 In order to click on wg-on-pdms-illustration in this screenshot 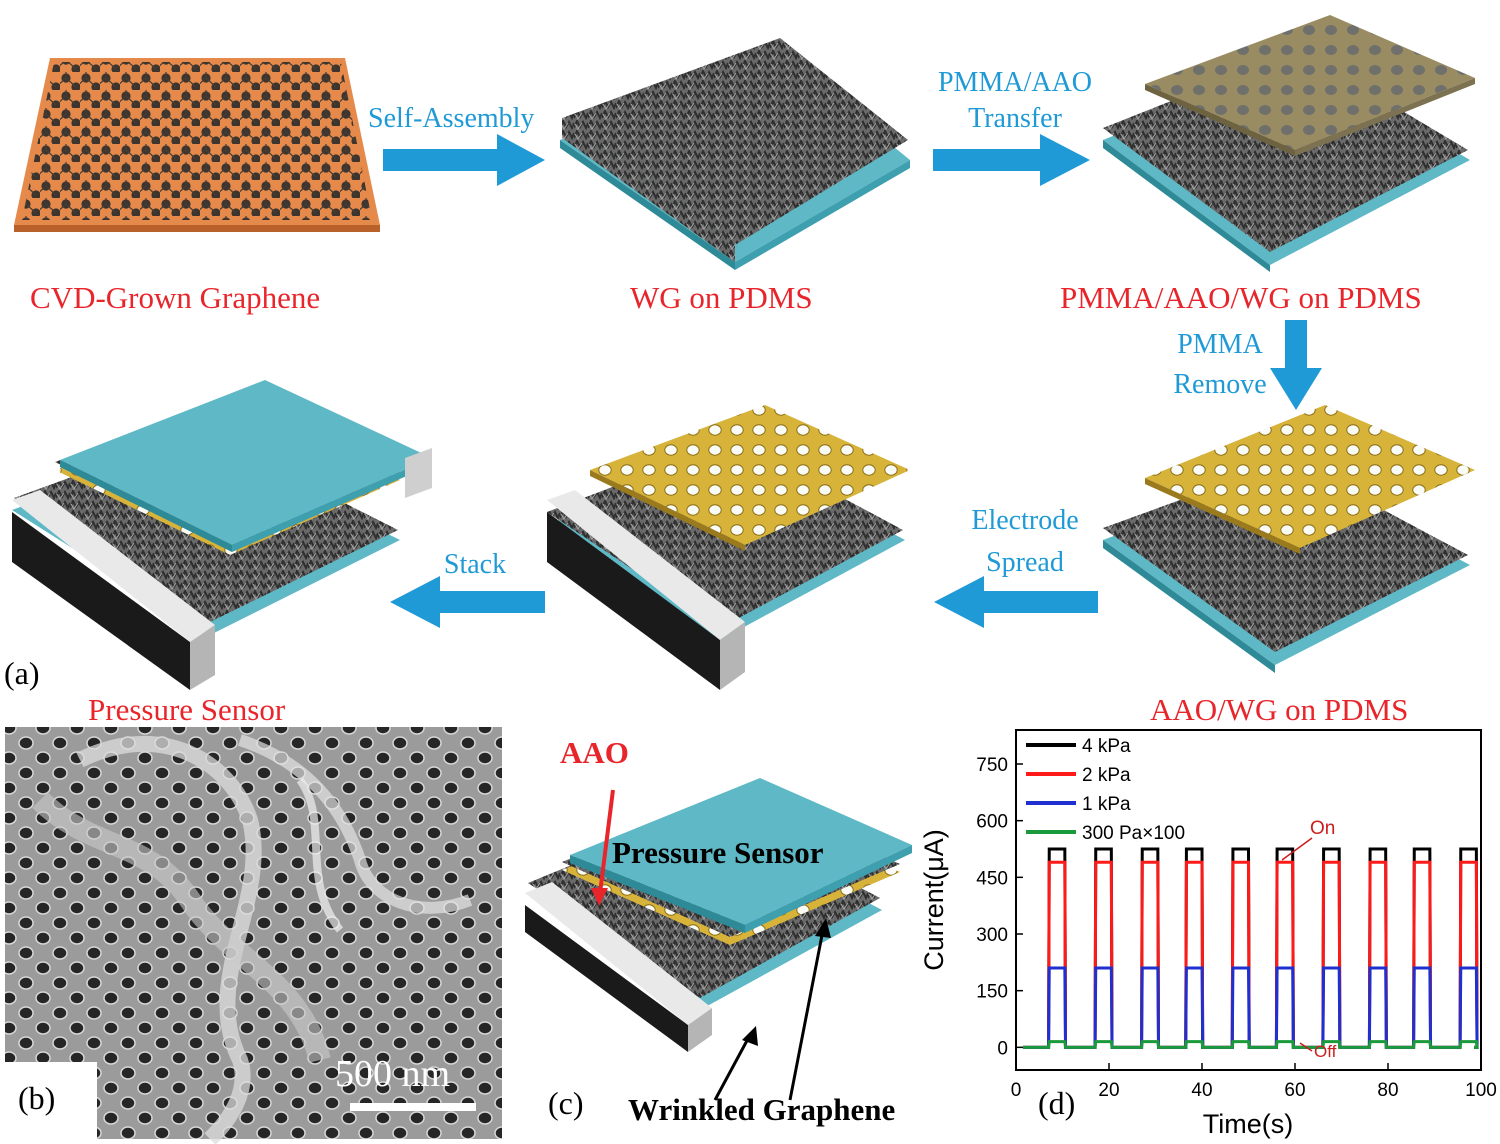, I will do `click(735, 154)`.